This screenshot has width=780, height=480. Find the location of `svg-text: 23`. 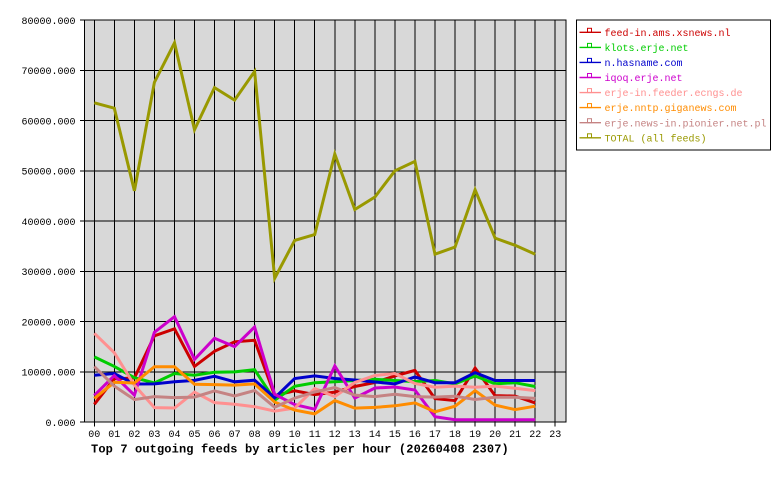

svg-text: 23 is located at coordinates (555, 435).